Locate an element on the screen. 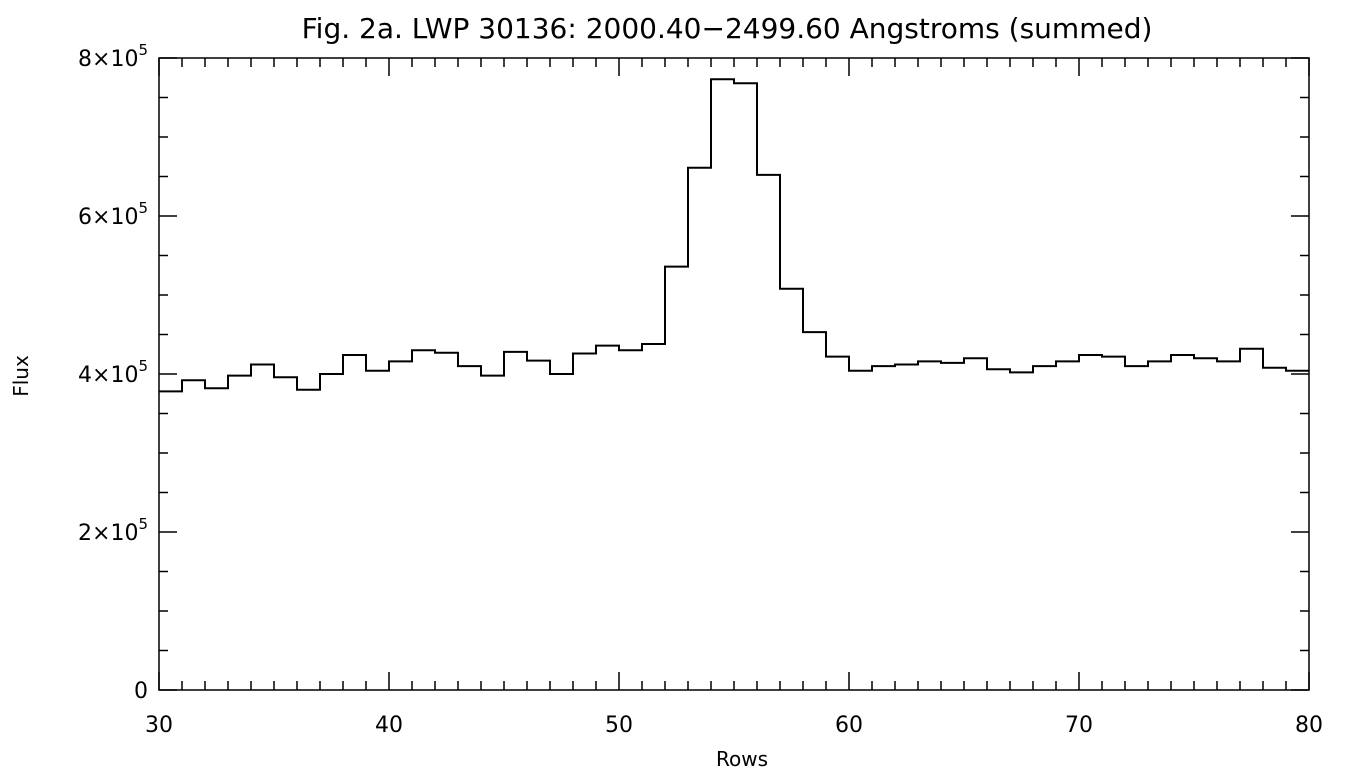  x-tick-label: 50 is located at coordinates (619, 725).